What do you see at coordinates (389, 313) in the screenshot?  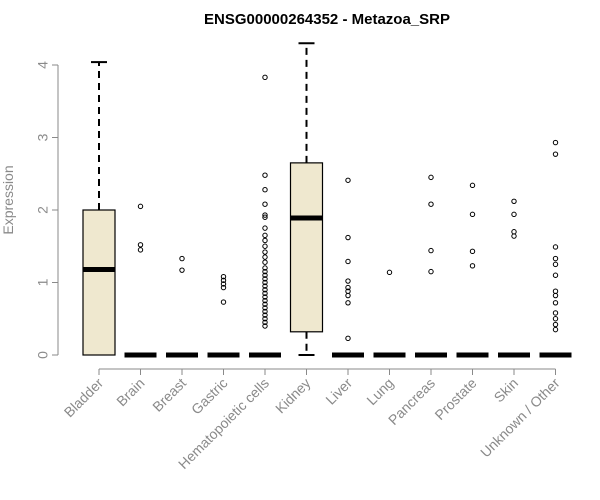 I see `box-lung` at bounding box center [389, 313].